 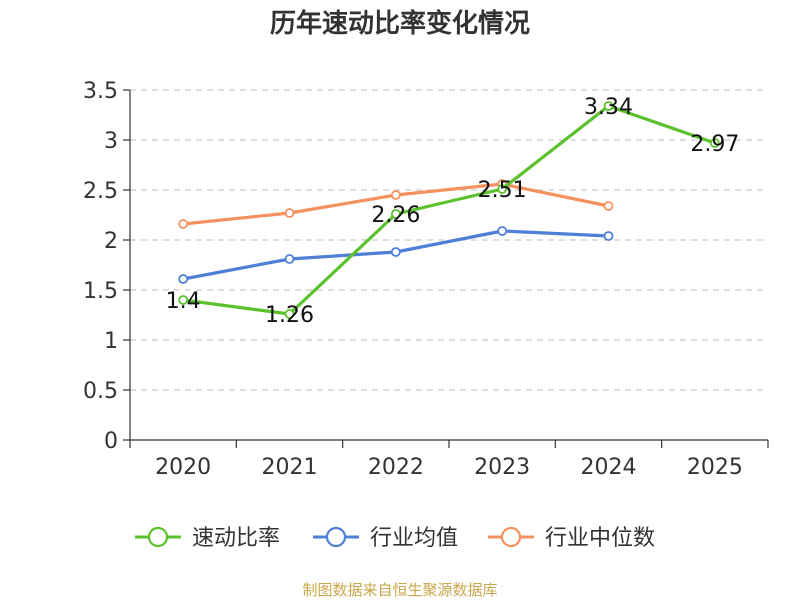 What do you see at coordinates (111, 341) in the screenshot?
I see `y-tick-label: 1` at bounding box center [111, 341].